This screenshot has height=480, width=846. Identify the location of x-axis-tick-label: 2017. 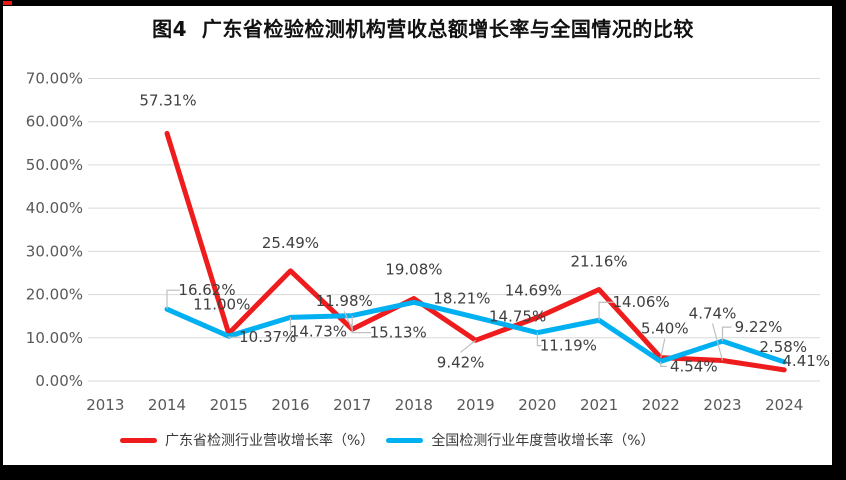
(352, 405).